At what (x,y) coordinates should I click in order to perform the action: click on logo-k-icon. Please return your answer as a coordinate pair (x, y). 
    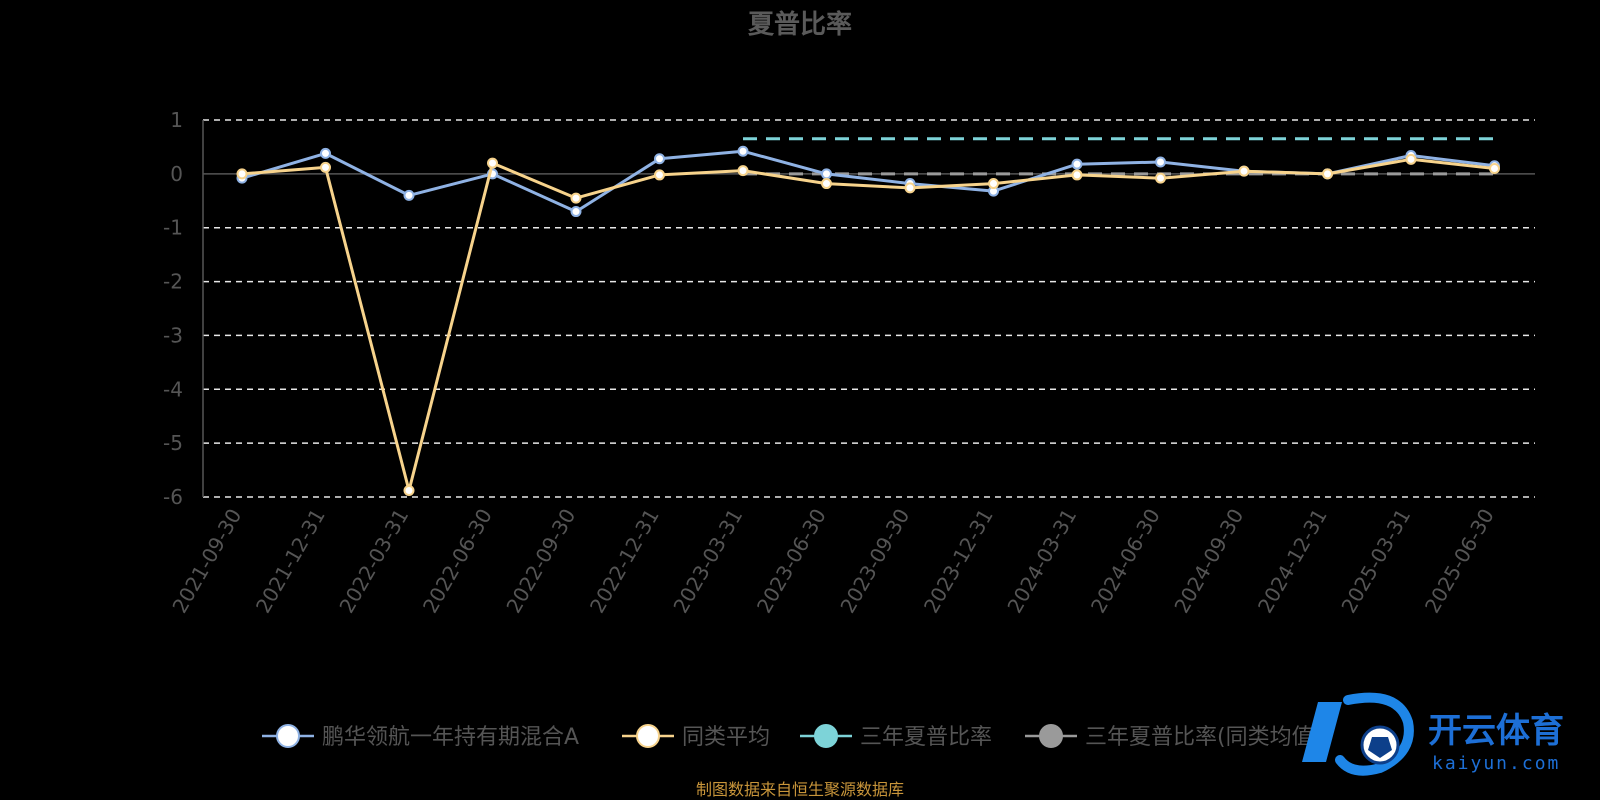
    Looking at the image, I should click on (1358, 734).